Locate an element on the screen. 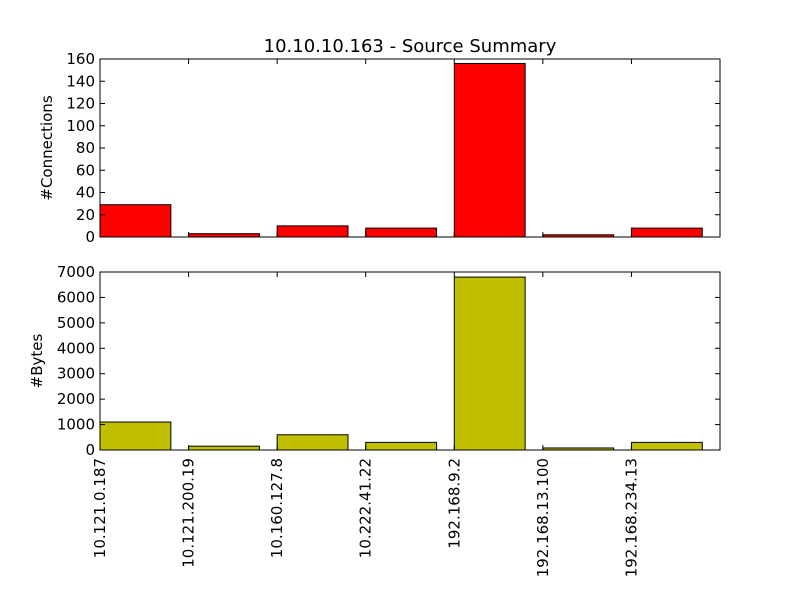  ytick-label-2-4: 4000 is located at coordinates (76, 348).